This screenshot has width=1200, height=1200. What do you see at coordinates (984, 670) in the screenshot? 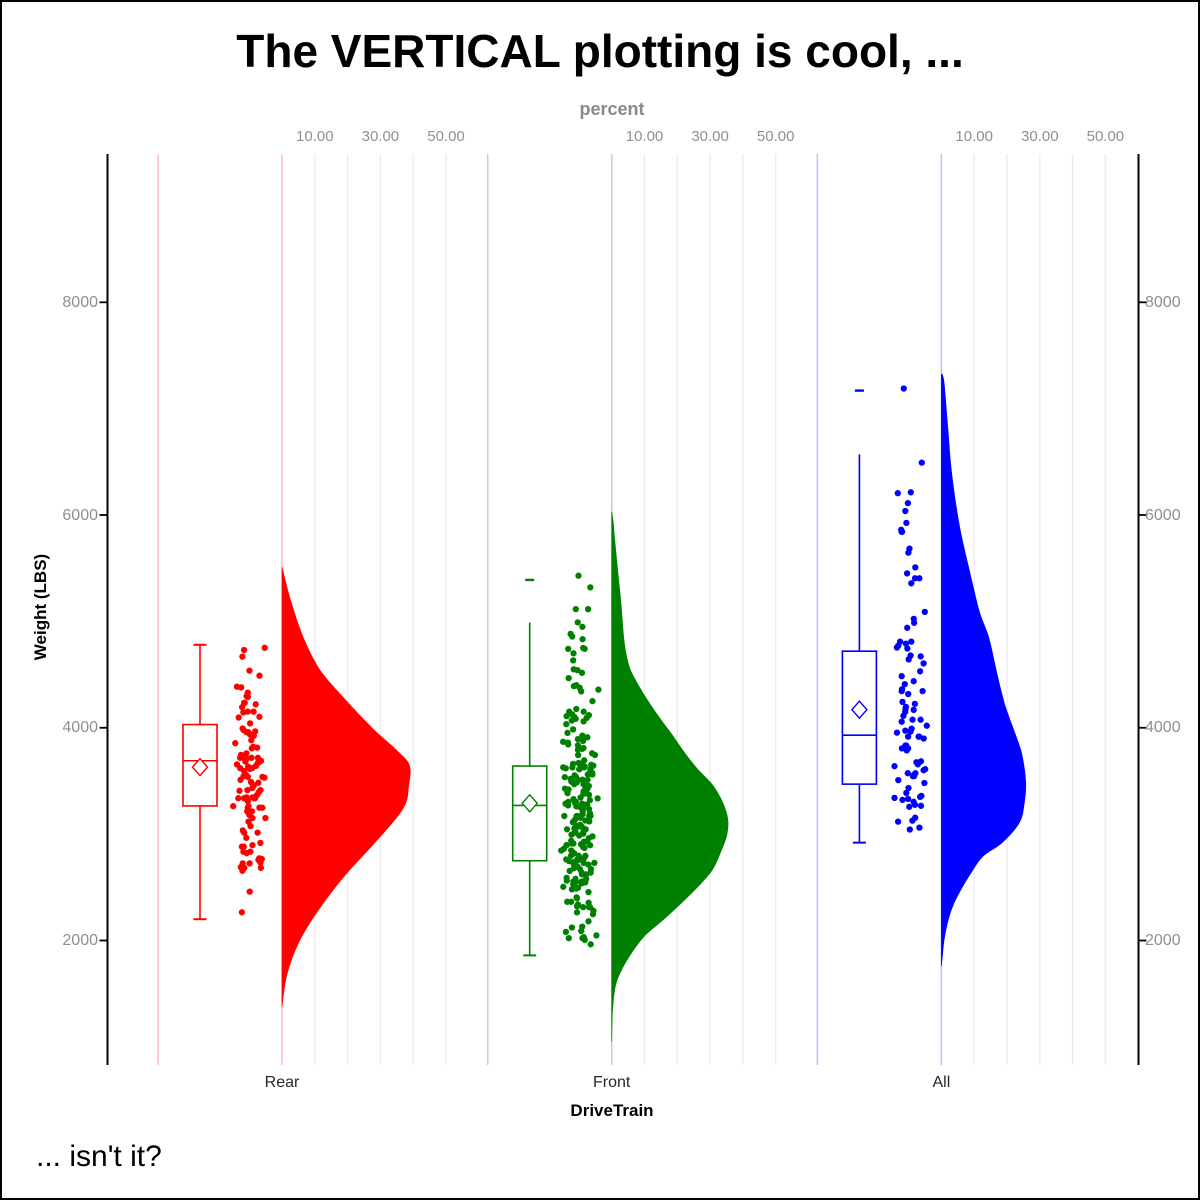
I see `violin-all` at bounding box center [984, 670].